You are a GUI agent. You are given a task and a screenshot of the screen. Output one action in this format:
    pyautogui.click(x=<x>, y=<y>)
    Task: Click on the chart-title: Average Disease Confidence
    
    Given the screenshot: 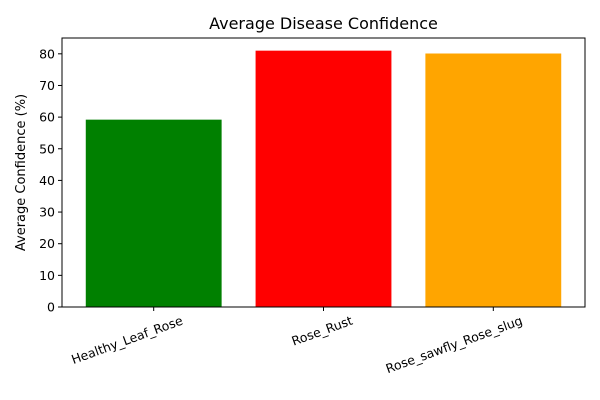 What is the action you would take?
    pyautogui.click(x=323, y=23)
    